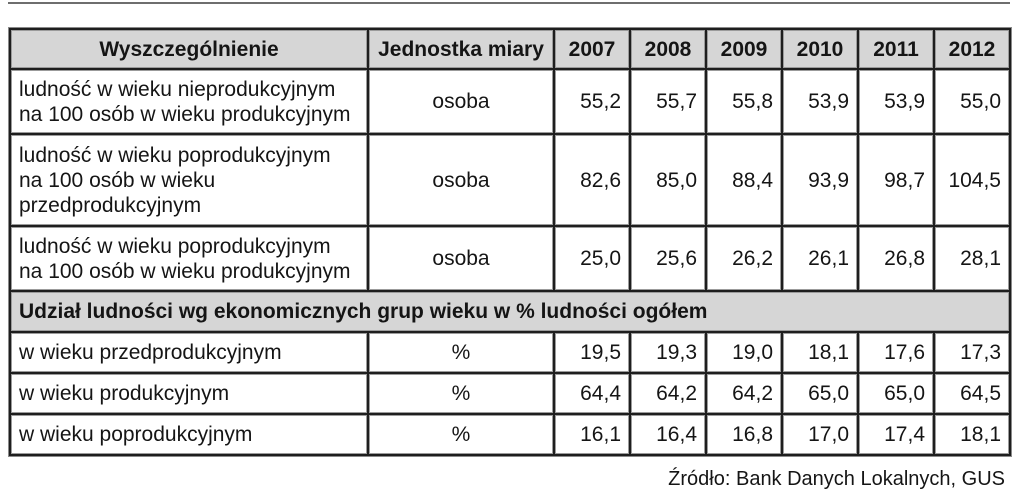 The image size is (1024, 492). What do you see at coordinates (896, 258) in the screenshot?
I see `value-cell-2011: 26,8` at bounding box center [896, 258].